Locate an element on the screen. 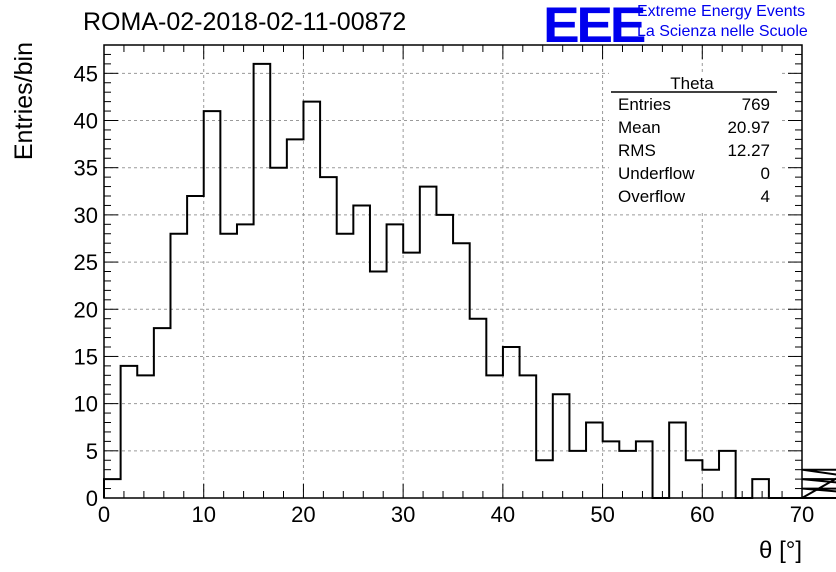 Image resolution: width=836 pixels, height=572 pixels. x-tick-label: 70 is located at coordinates (802, 514).